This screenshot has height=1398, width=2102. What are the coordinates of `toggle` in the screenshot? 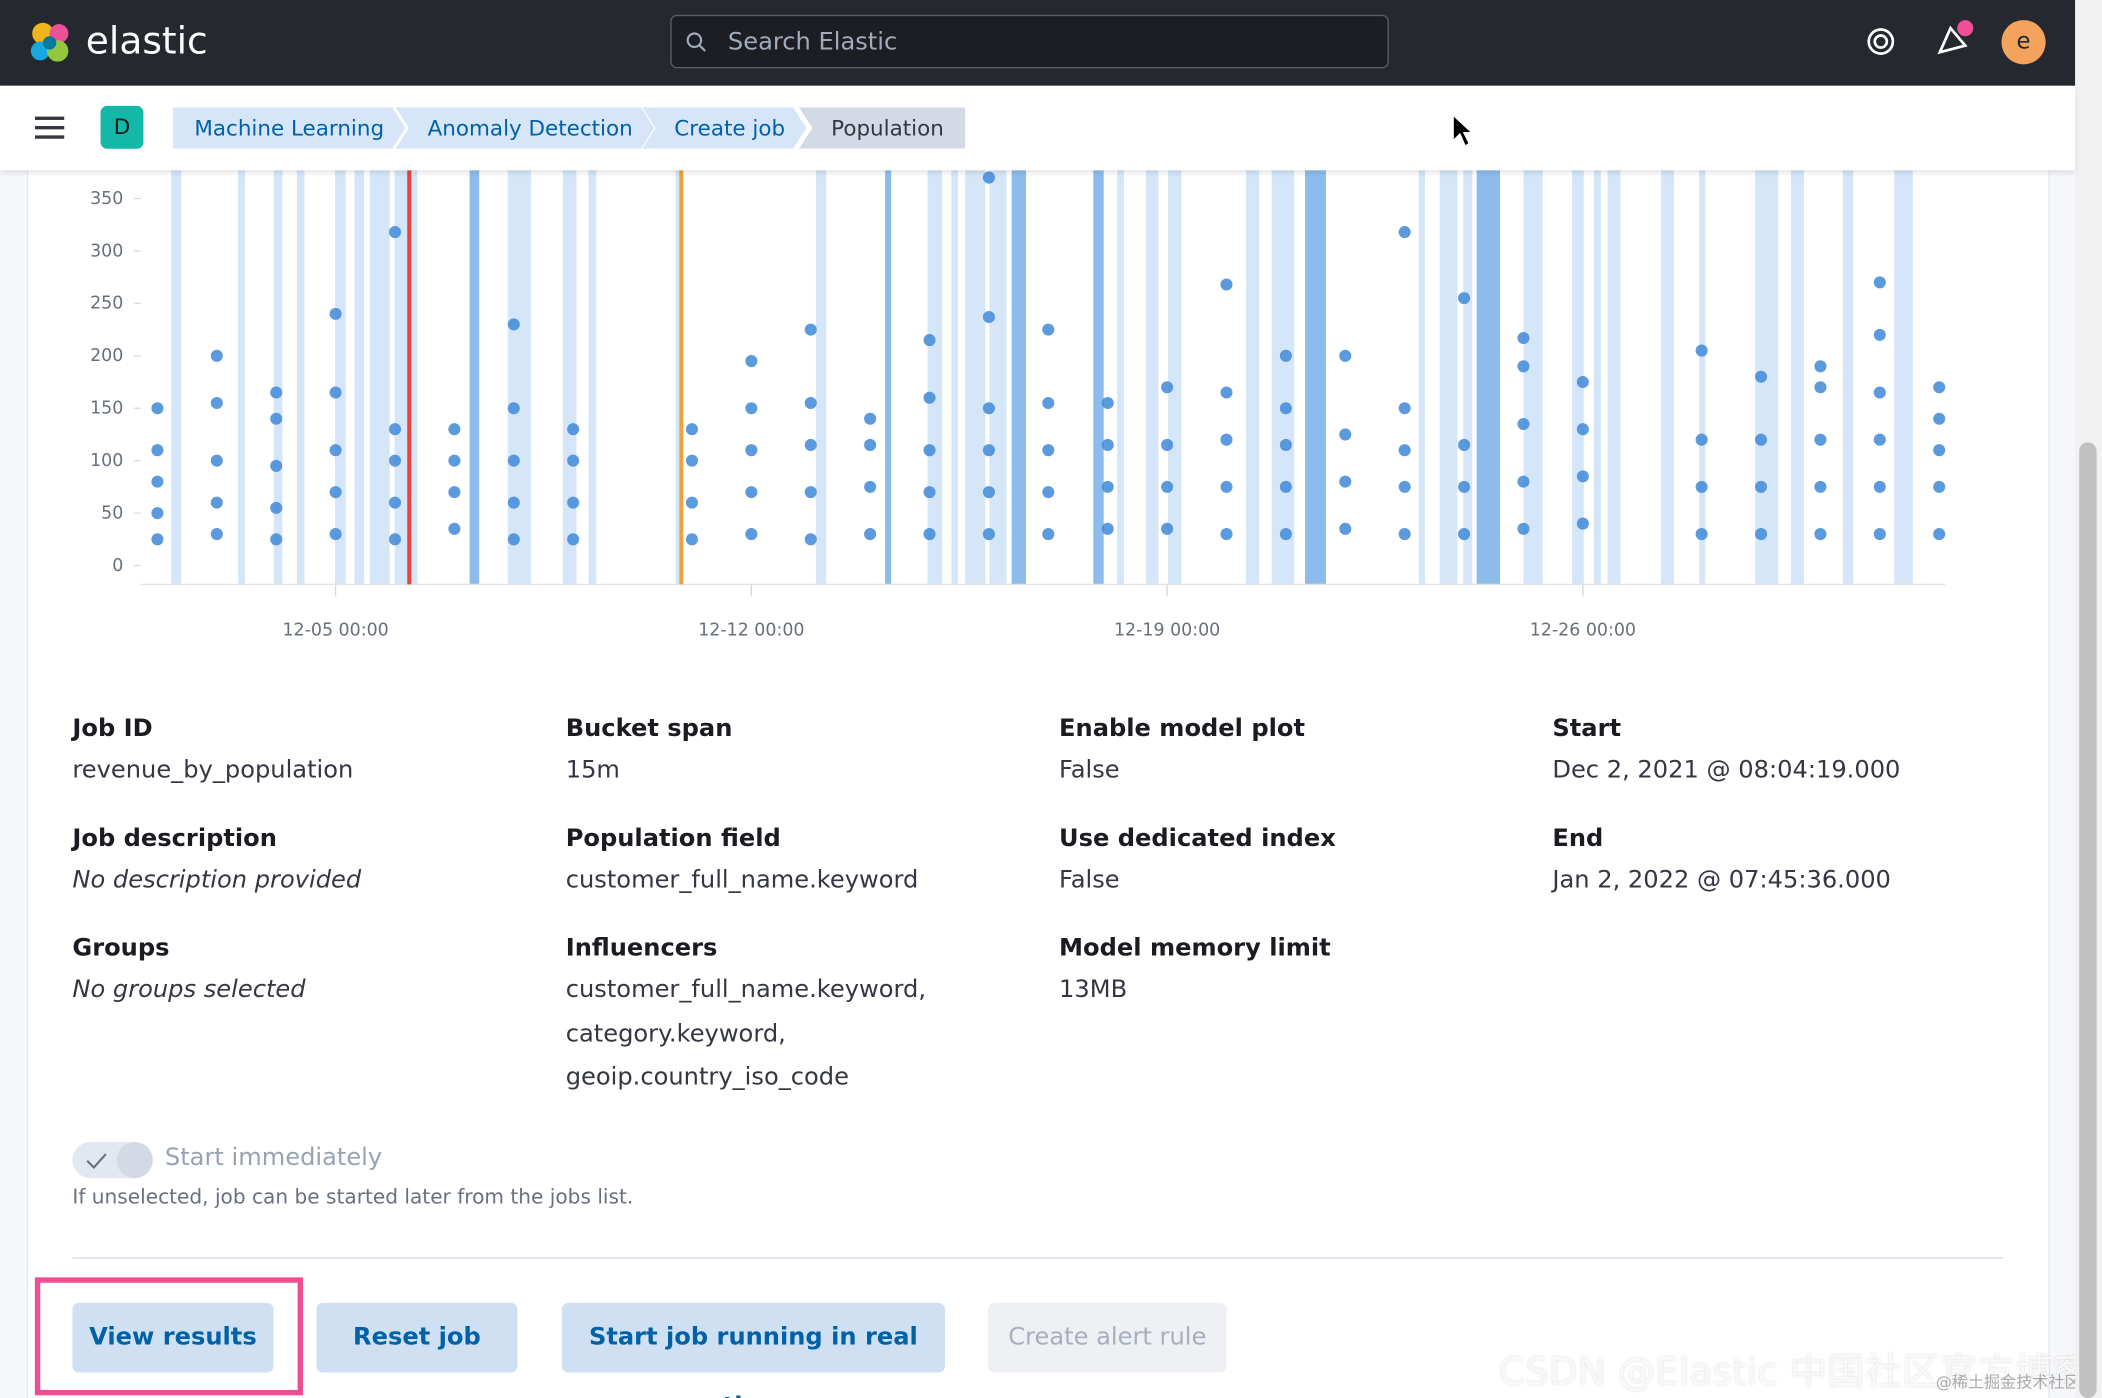 It's located at (112, 1160).